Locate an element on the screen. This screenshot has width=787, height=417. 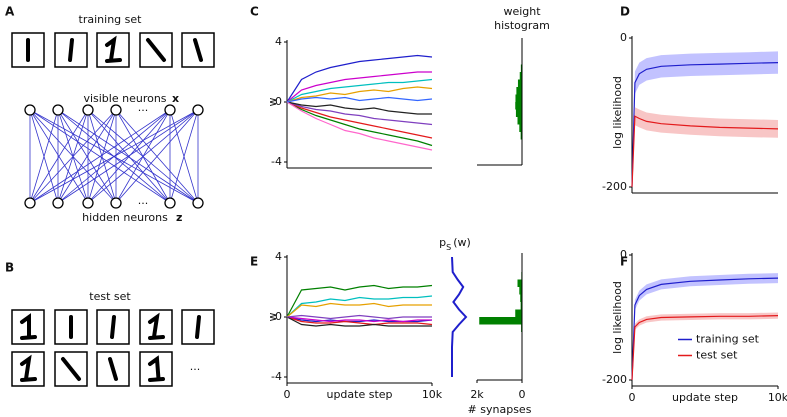
panel-label: E is located at coordinates (254, 262).